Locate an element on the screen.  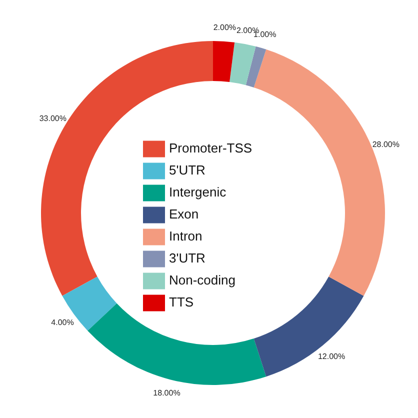
legend-label: 3'UTR is located at coordinates (187, 258).